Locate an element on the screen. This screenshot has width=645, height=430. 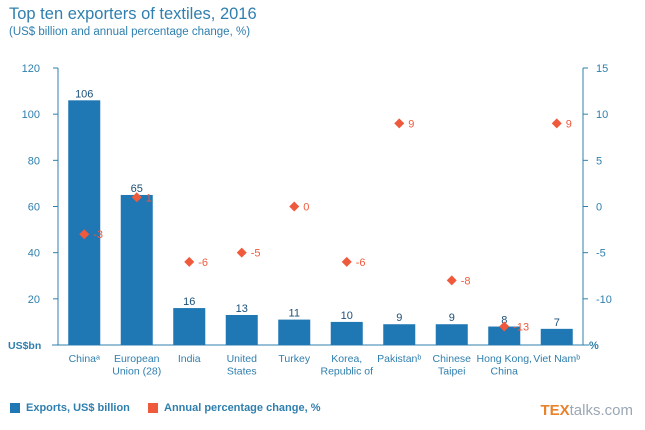
bar-value-label: 13 is located at coordinates (242, 309).